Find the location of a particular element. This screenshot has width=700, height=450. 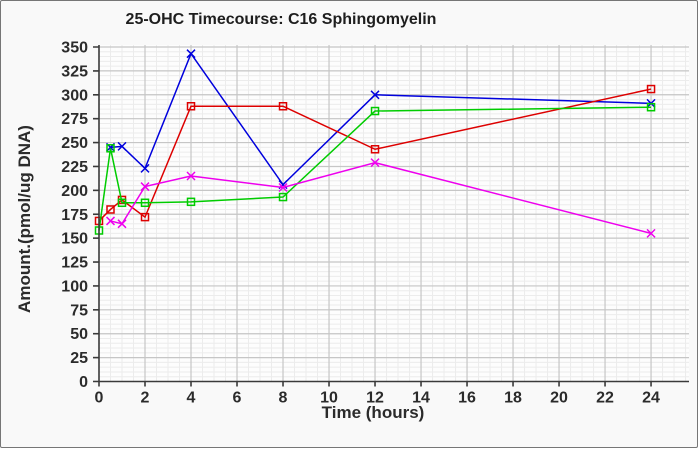

y-tick-label: 150 is located at coordinates (74, 239).